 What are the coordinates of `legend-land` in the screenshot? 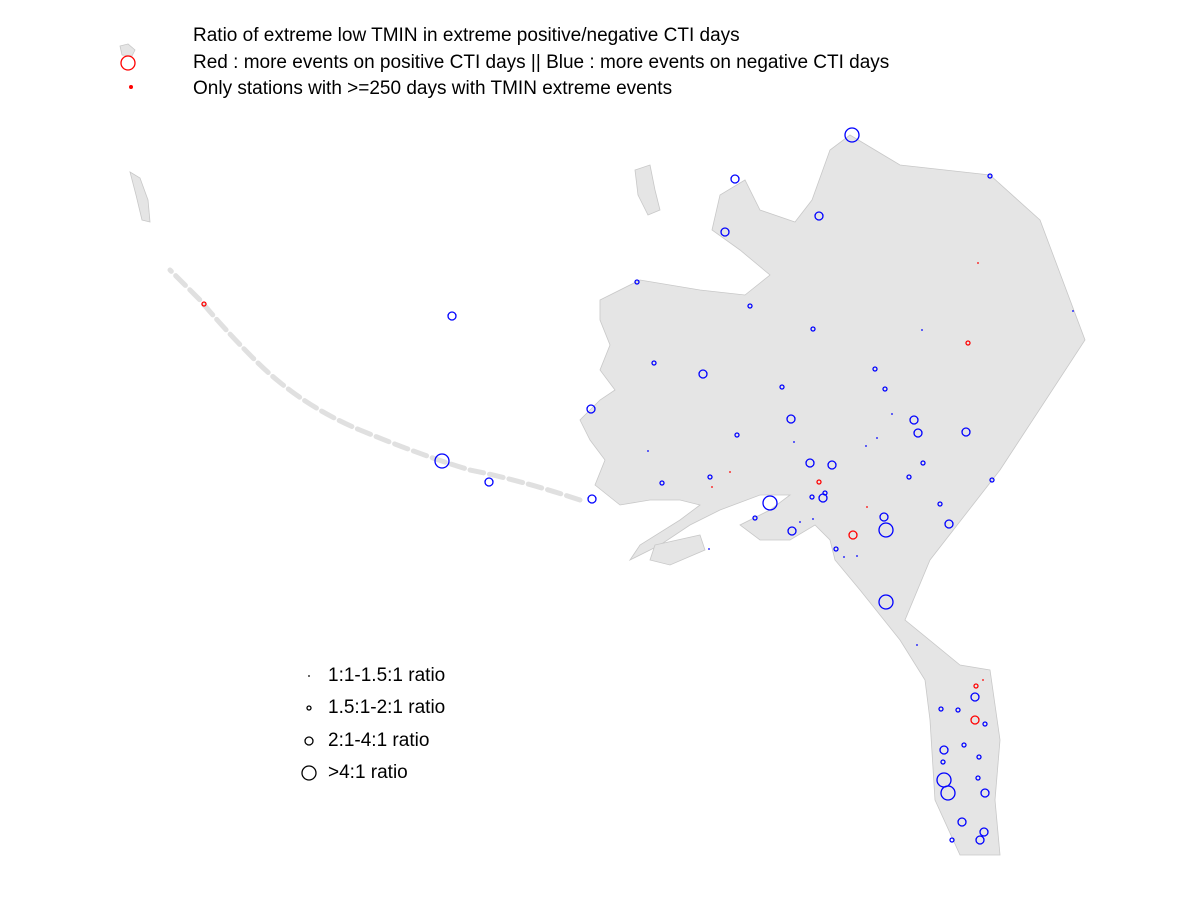 It's located at (127, 50).